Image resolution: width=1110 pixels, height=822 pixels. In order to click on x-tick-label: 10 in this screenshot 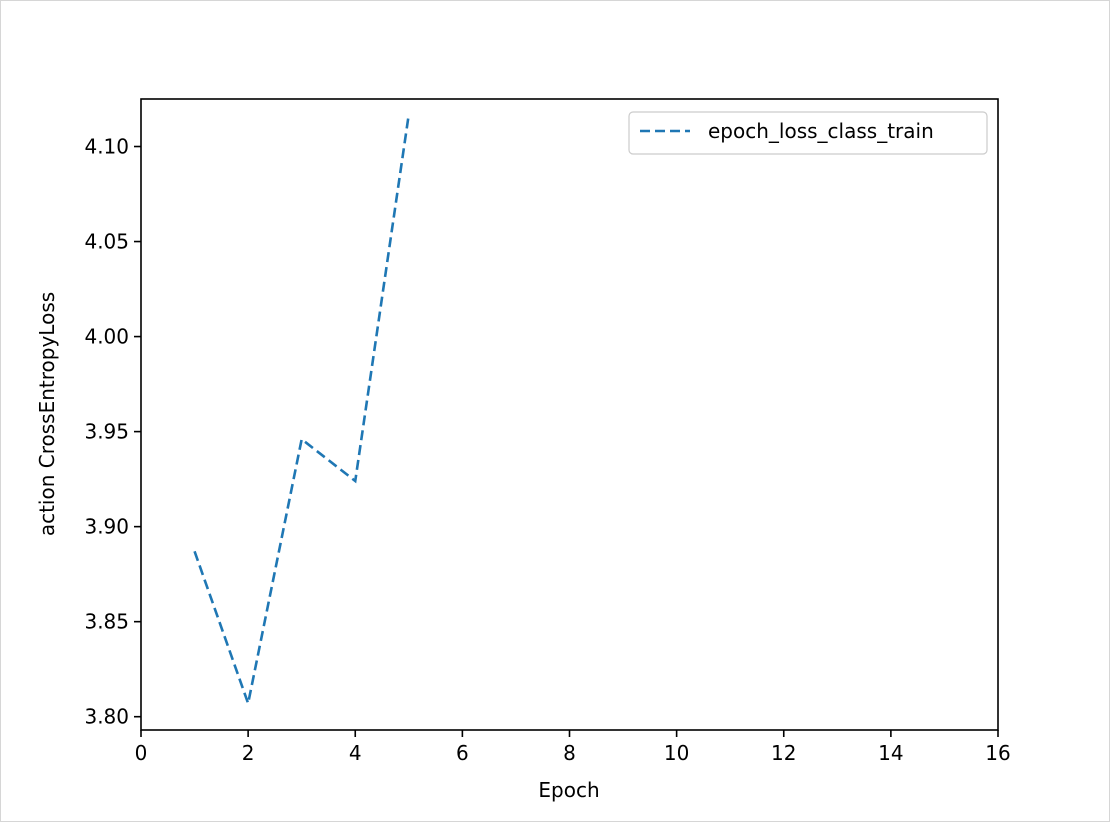, I will do `click(676, 753)`.